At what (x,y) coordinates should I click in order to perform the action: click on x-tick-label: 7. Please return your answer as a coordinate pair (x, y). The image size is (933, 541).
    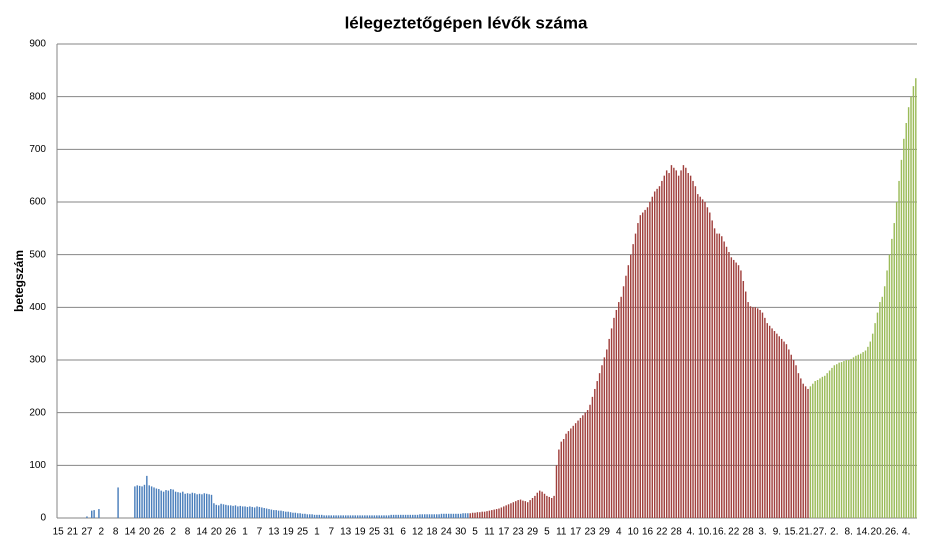
    Looking at the image, I should click on (260, 532).